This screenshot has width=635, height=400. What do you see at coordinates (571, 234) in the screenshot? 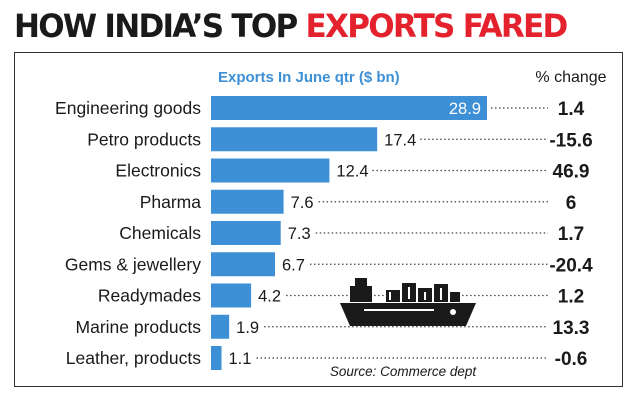
I see `pct-change-label: 1.7` at bounding box center [571, 234].